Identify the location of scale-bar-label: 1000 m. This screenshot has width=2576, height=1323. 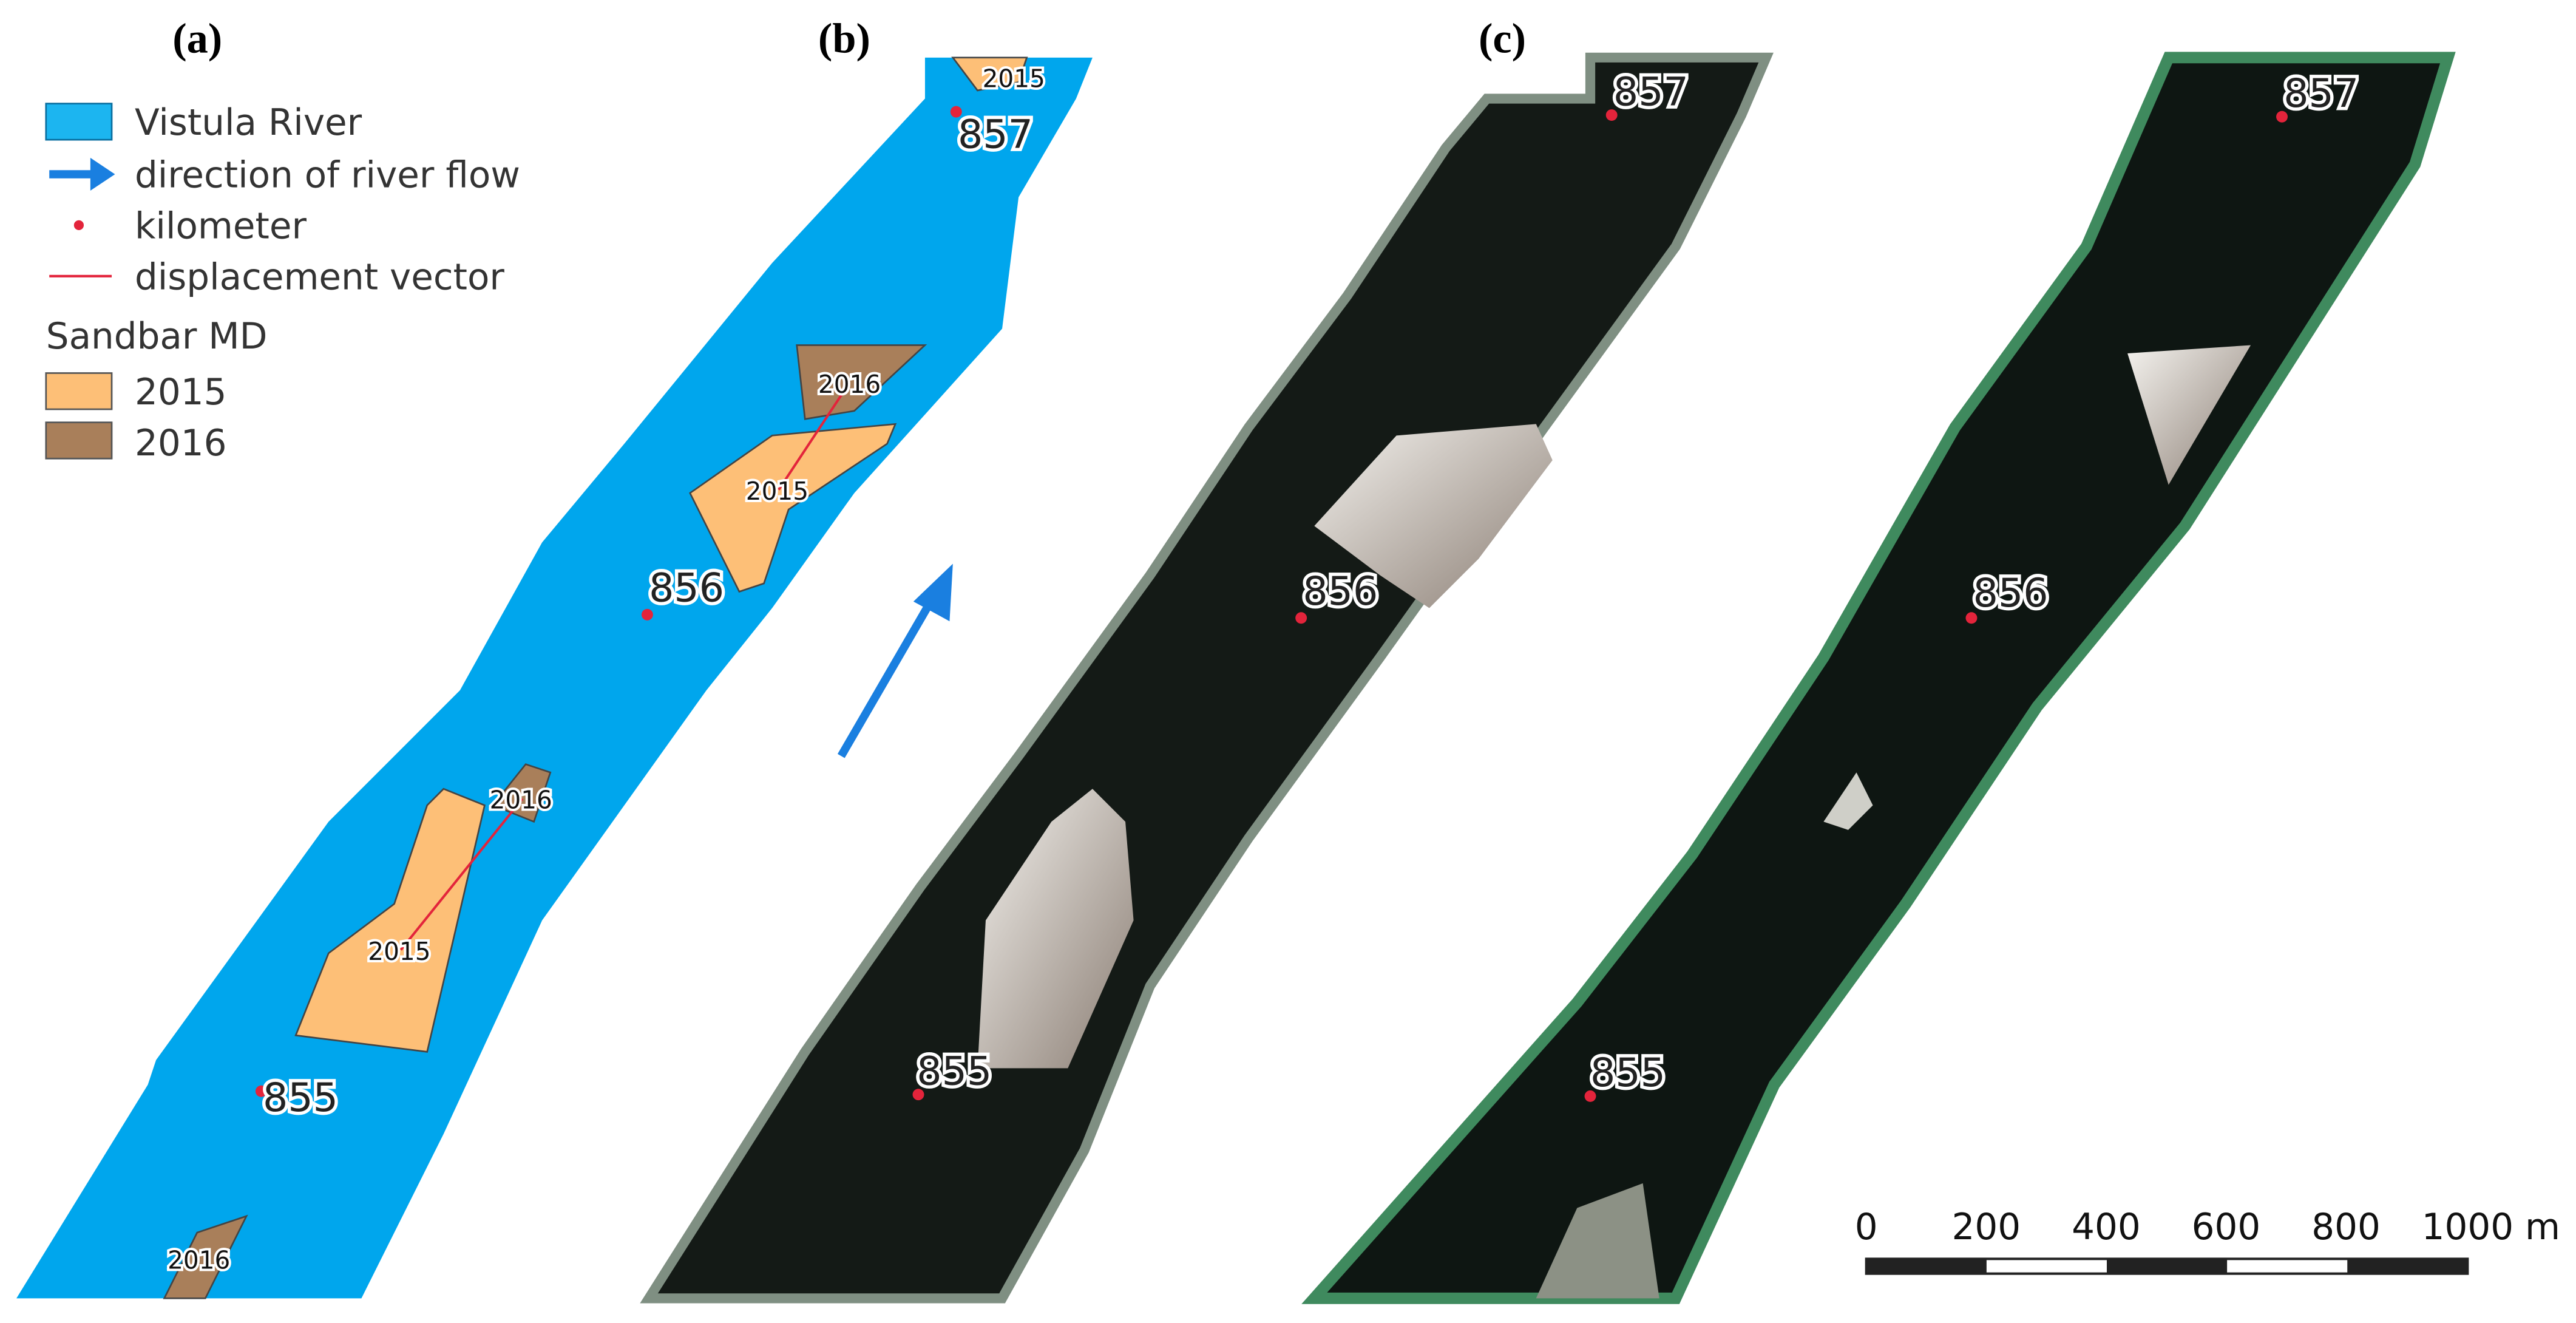
(2491, 1227).